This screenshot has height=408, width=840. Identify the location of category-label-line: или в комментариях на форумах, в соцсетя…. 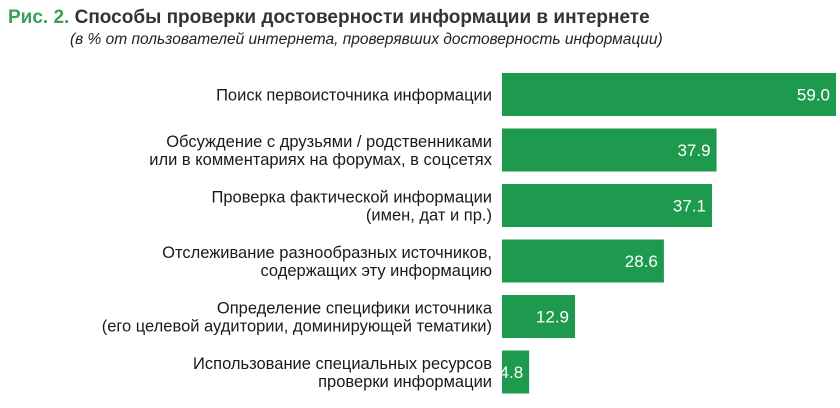
(320, 160).